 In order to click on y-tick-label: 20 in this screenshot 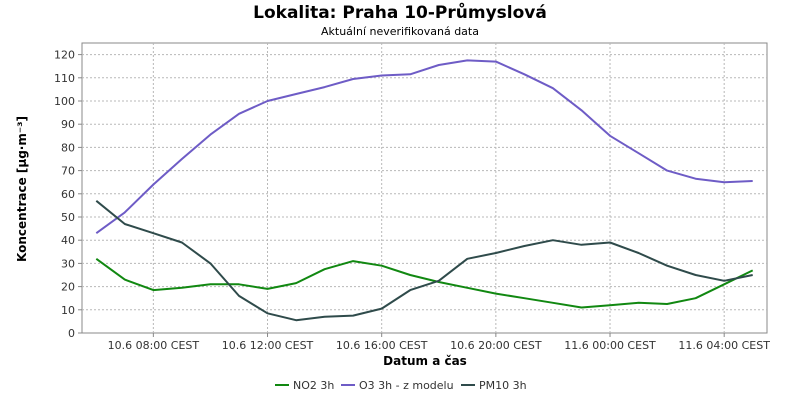, I will do `click(68, 287)`.